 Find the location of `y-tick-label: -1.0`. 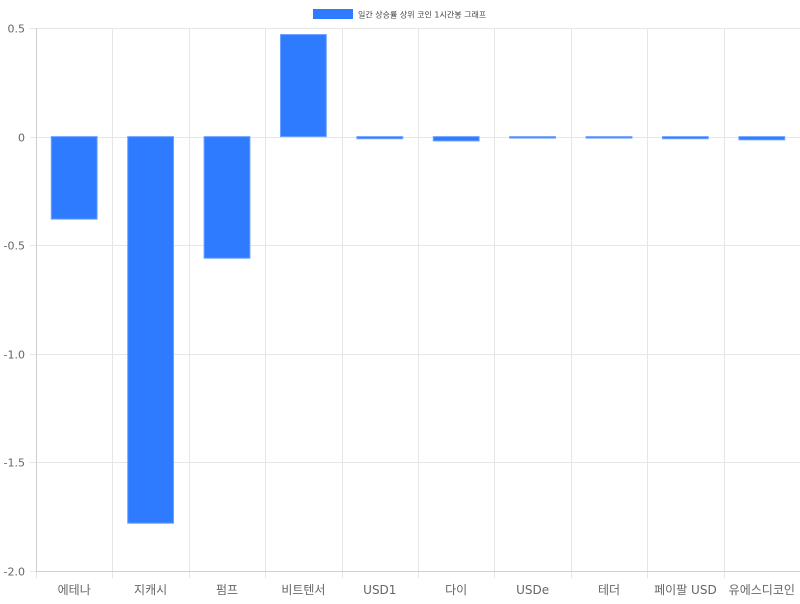

y-tick-label: -1.0 is located at coordinates (14, 355).